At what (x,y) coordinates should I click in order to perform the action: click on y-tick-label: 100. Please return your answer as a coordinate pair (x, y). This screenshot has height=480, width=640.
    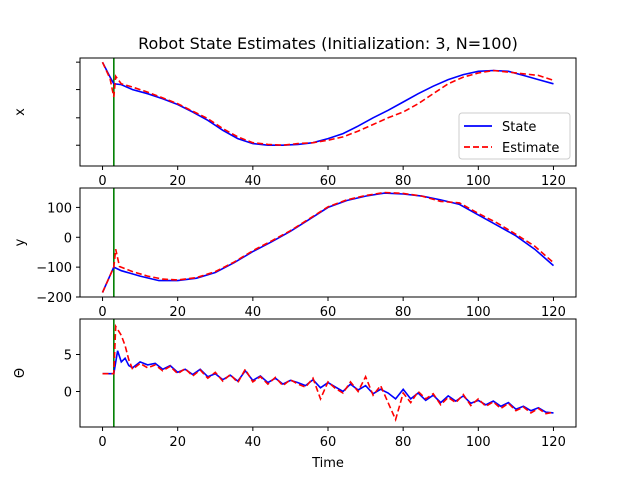
    Looking at the image, I should click on (59, 208).